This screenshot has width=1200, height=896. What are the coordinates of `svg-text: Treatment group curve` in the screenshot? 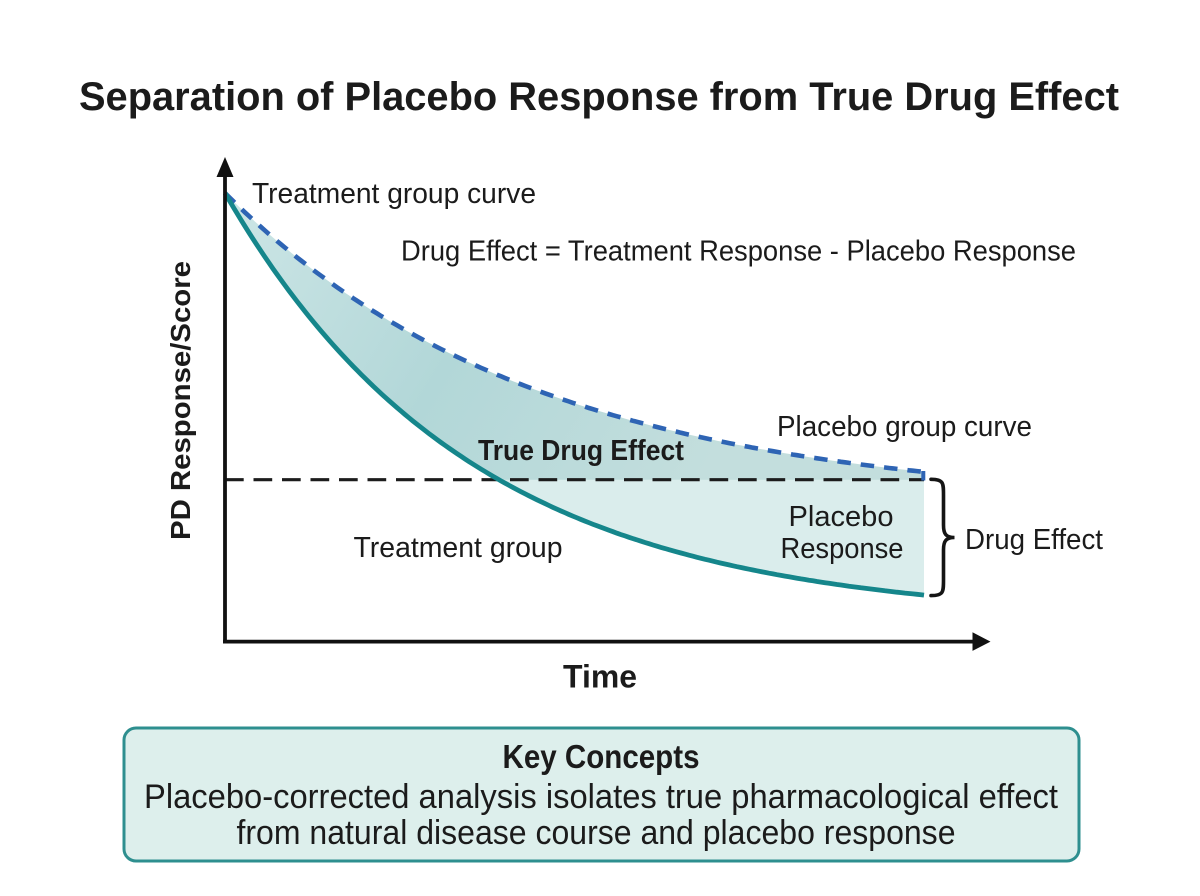 It's located at (394, 194).